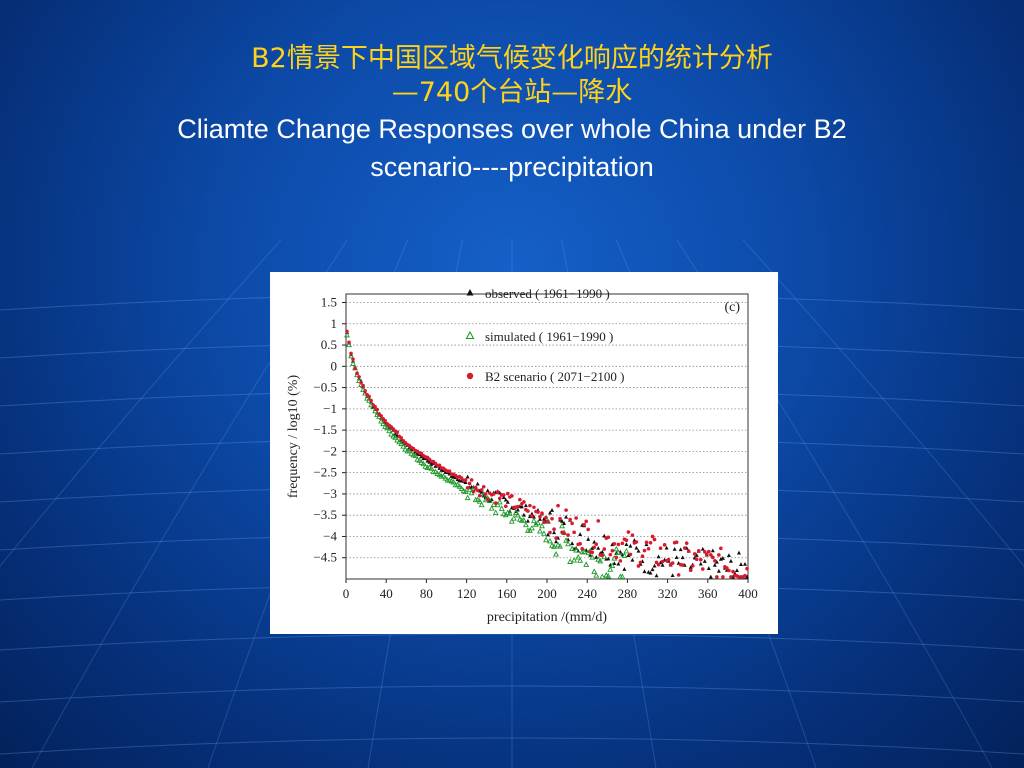  What do you see at coordinates (325, 557) in the screenshot?
I see `y-tick-label: −4.5` at bounding box center [325, 557].